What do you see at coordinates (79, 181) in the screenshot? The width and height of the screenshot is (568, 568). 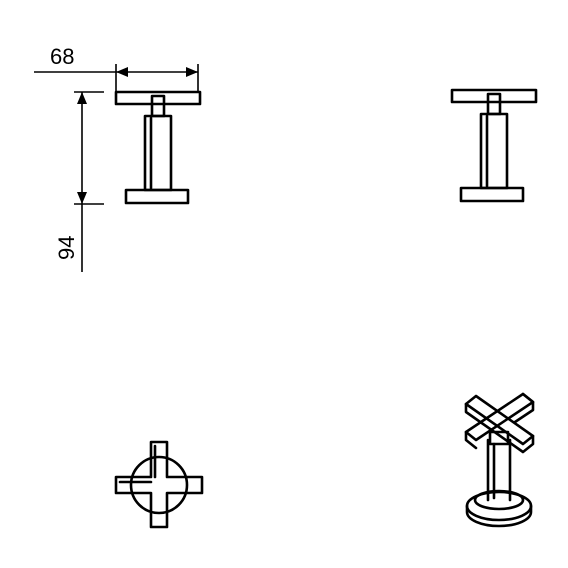 I see `height-dimension: 94` at bounding box center [79, 181].